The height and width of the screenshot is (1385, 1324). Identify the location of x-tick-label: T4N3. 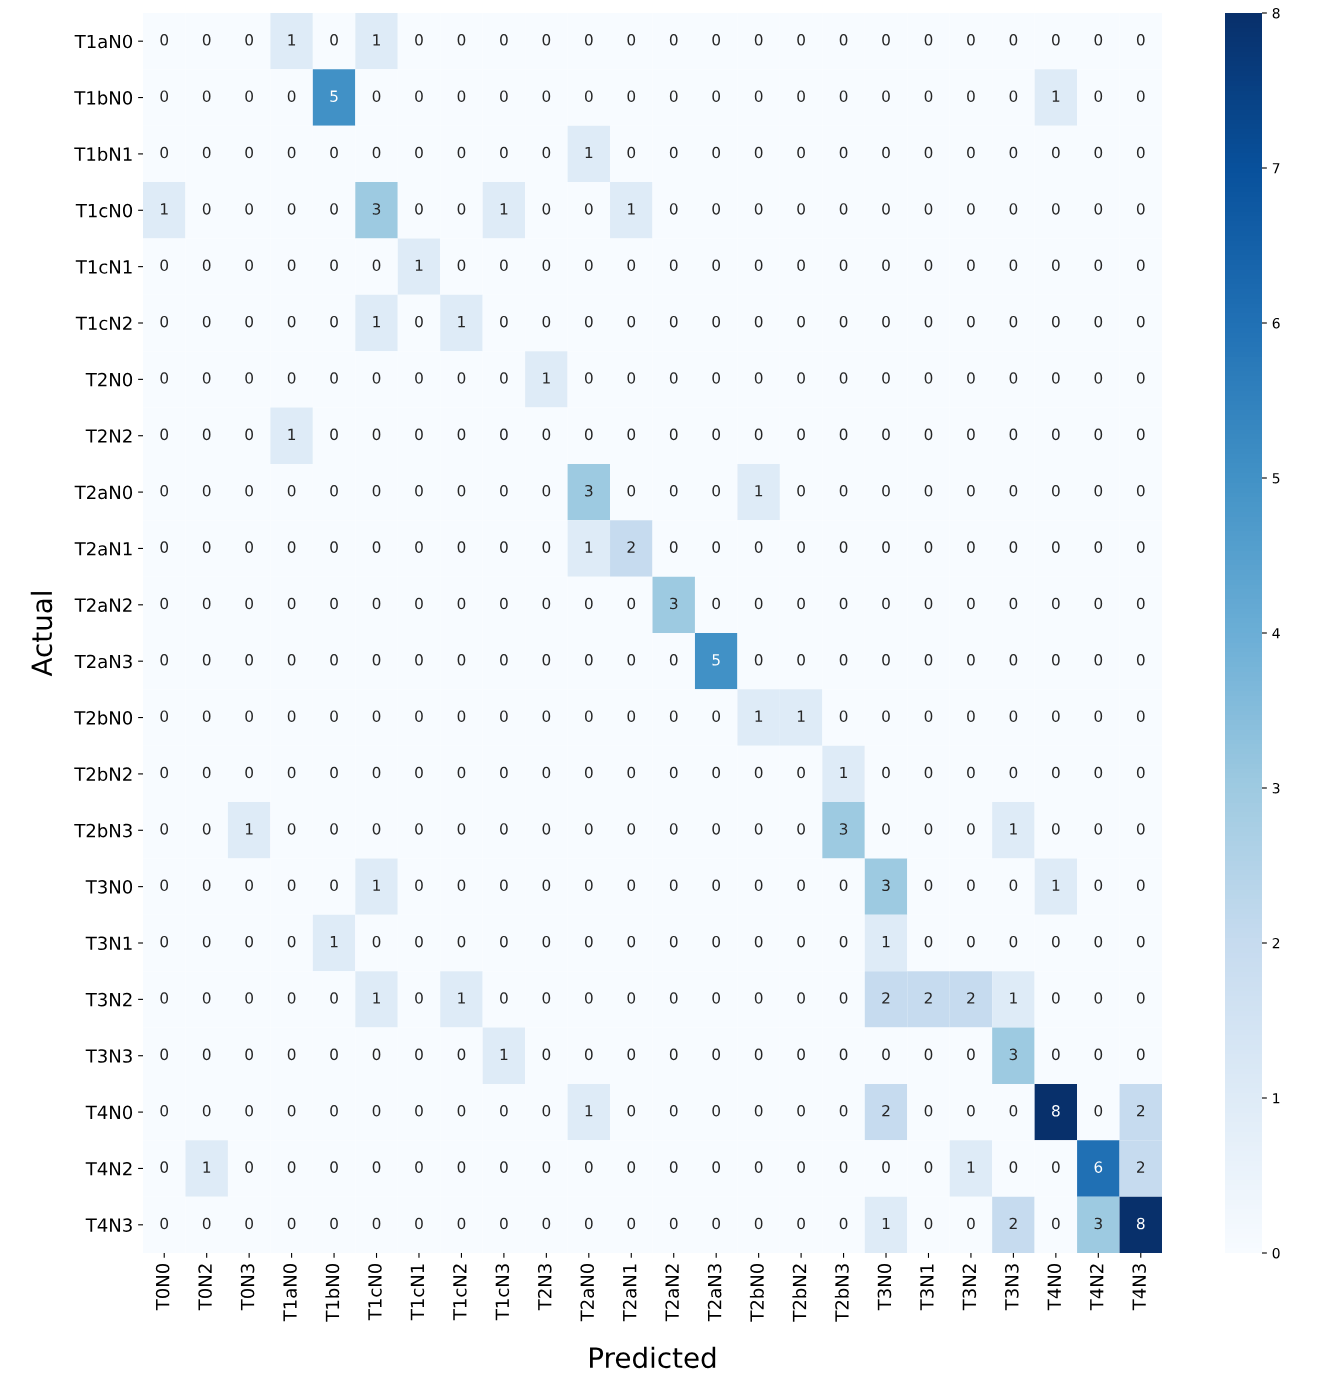
(1139, 1287).